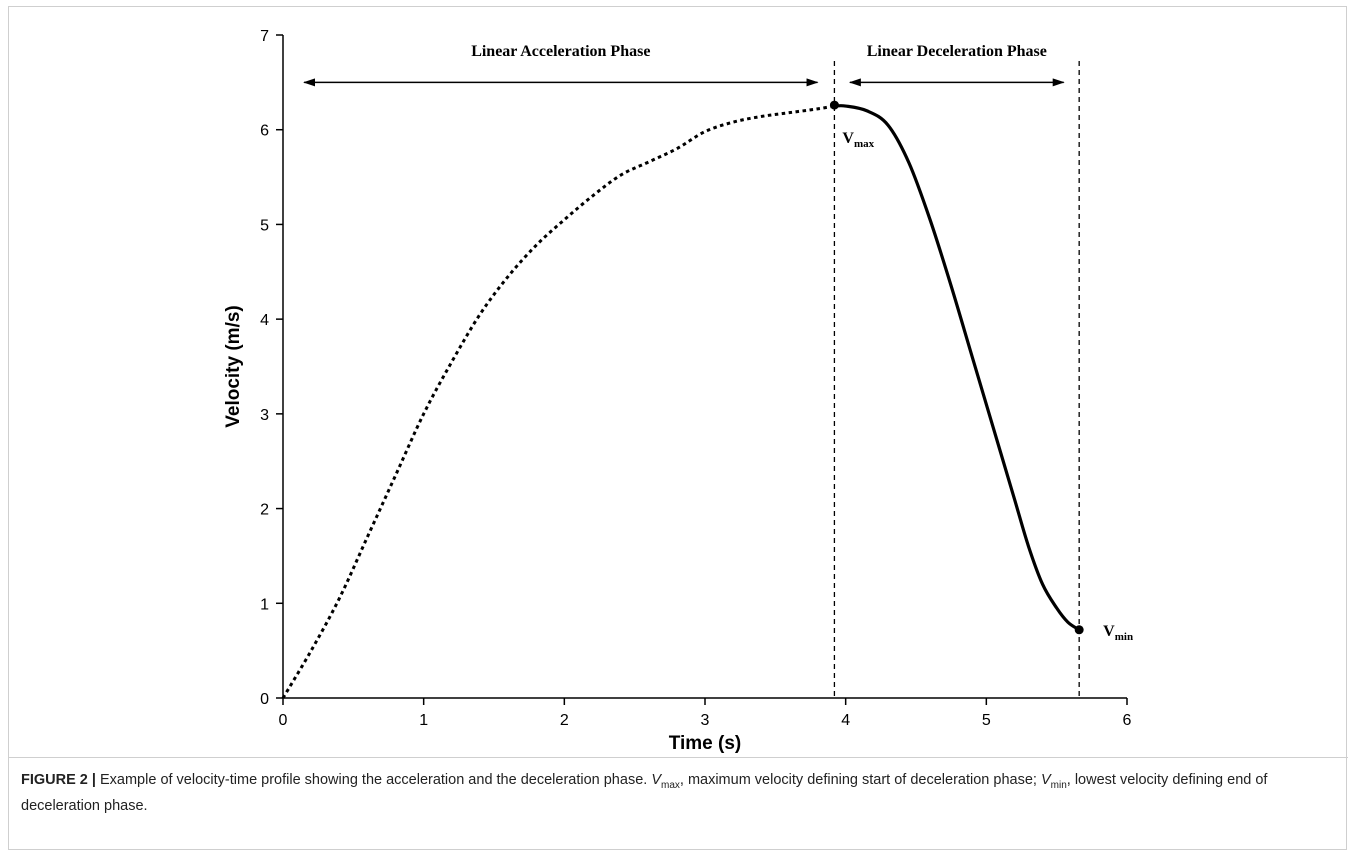 Image resolution: width=1357 pixels, height=858 pixels. I want to click on caption-vmax-sub: max, so click(670, 785).